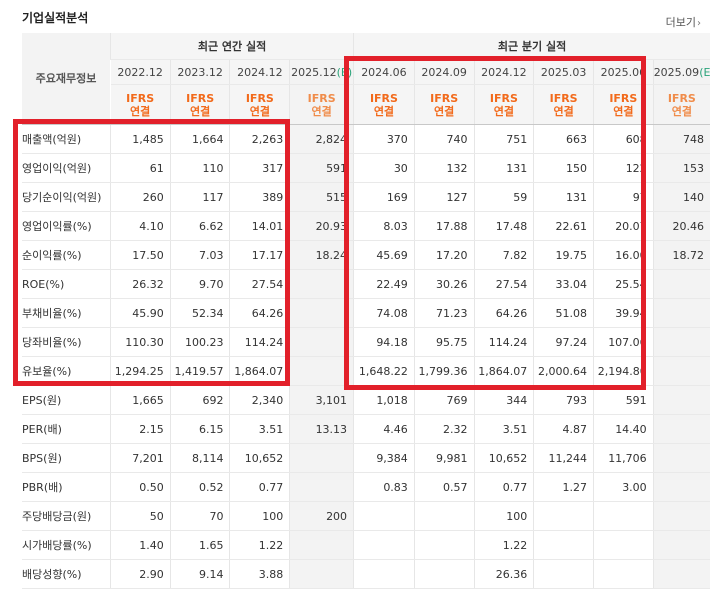  What do you see at coordinates (66, 79) in the screenshot?
I see `corner-header: 주요재무정보` at bounding box center [66, 79].